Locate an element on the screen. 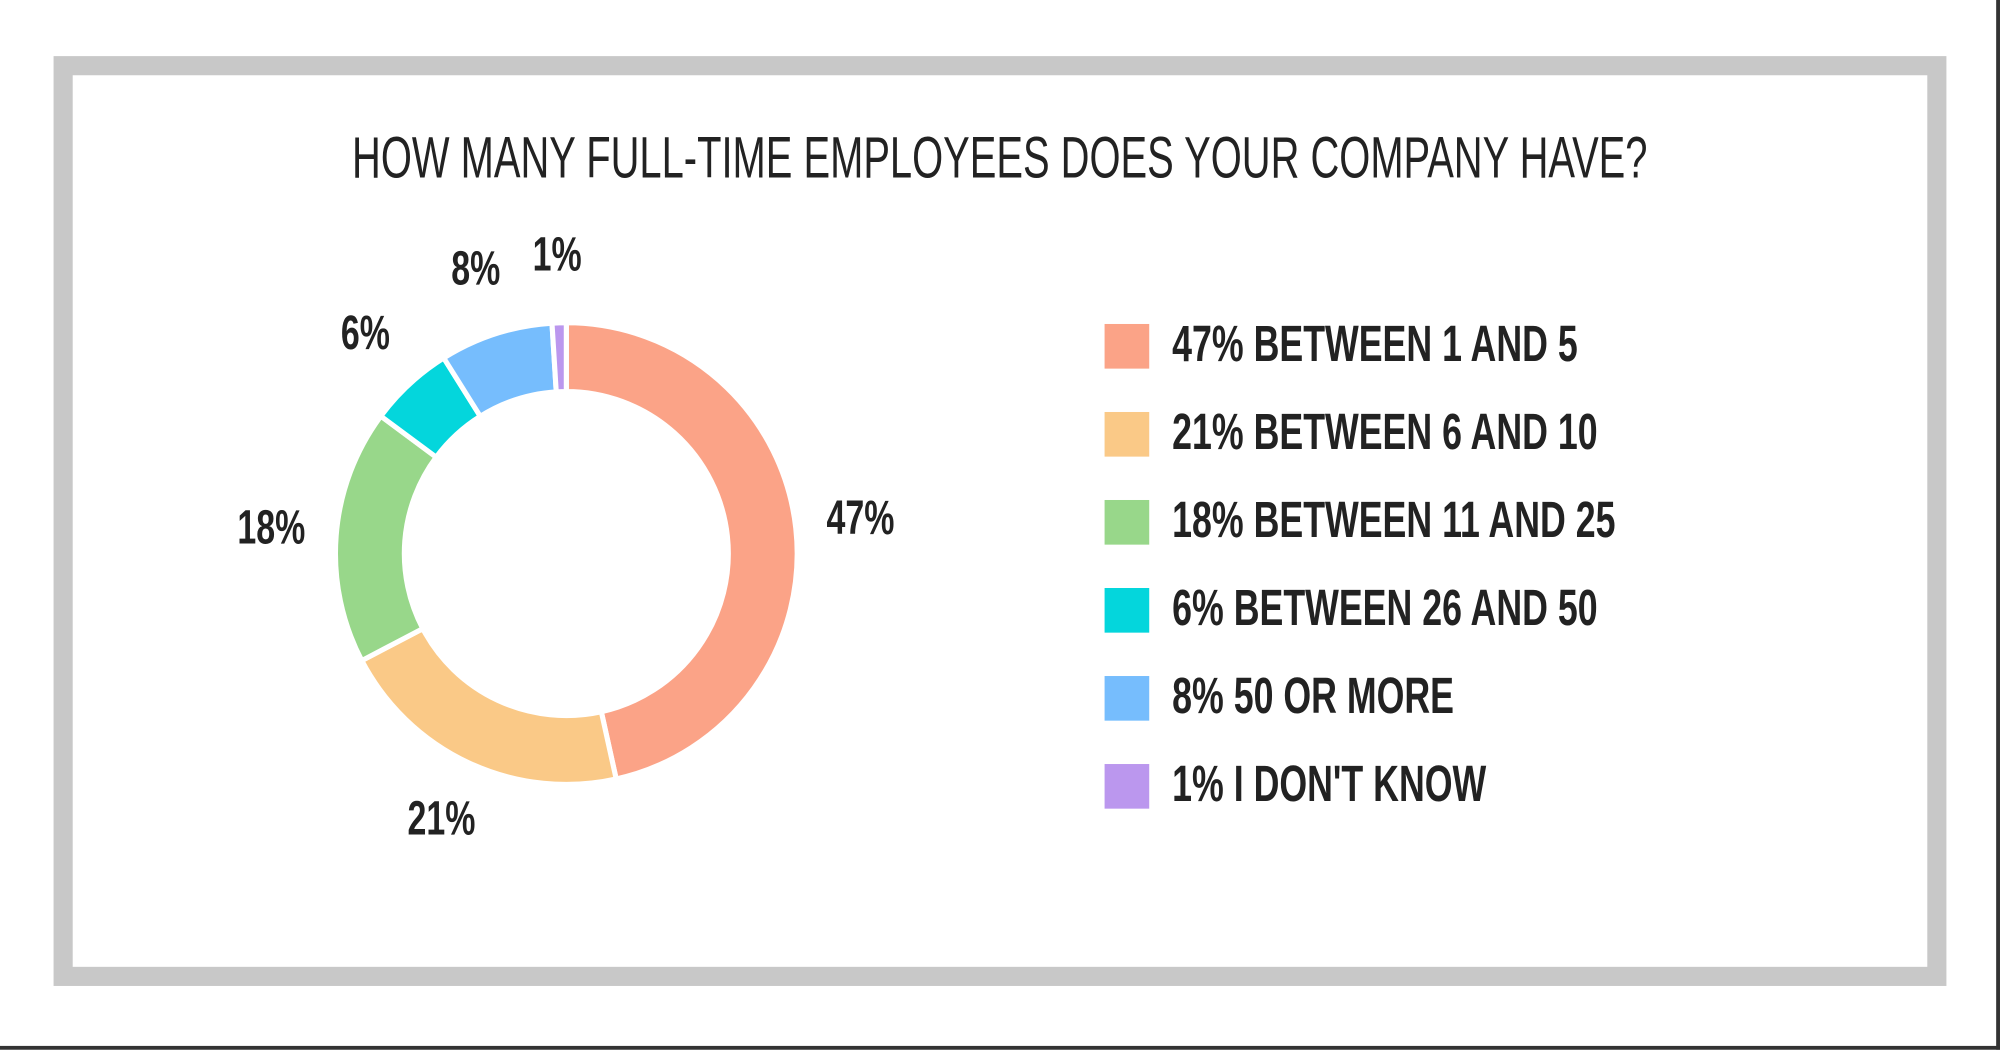 The width and height of the screenshot is (2000, 1050). legend-label: 1% I DON'T KNOW is located at coordinates (1329, 784).